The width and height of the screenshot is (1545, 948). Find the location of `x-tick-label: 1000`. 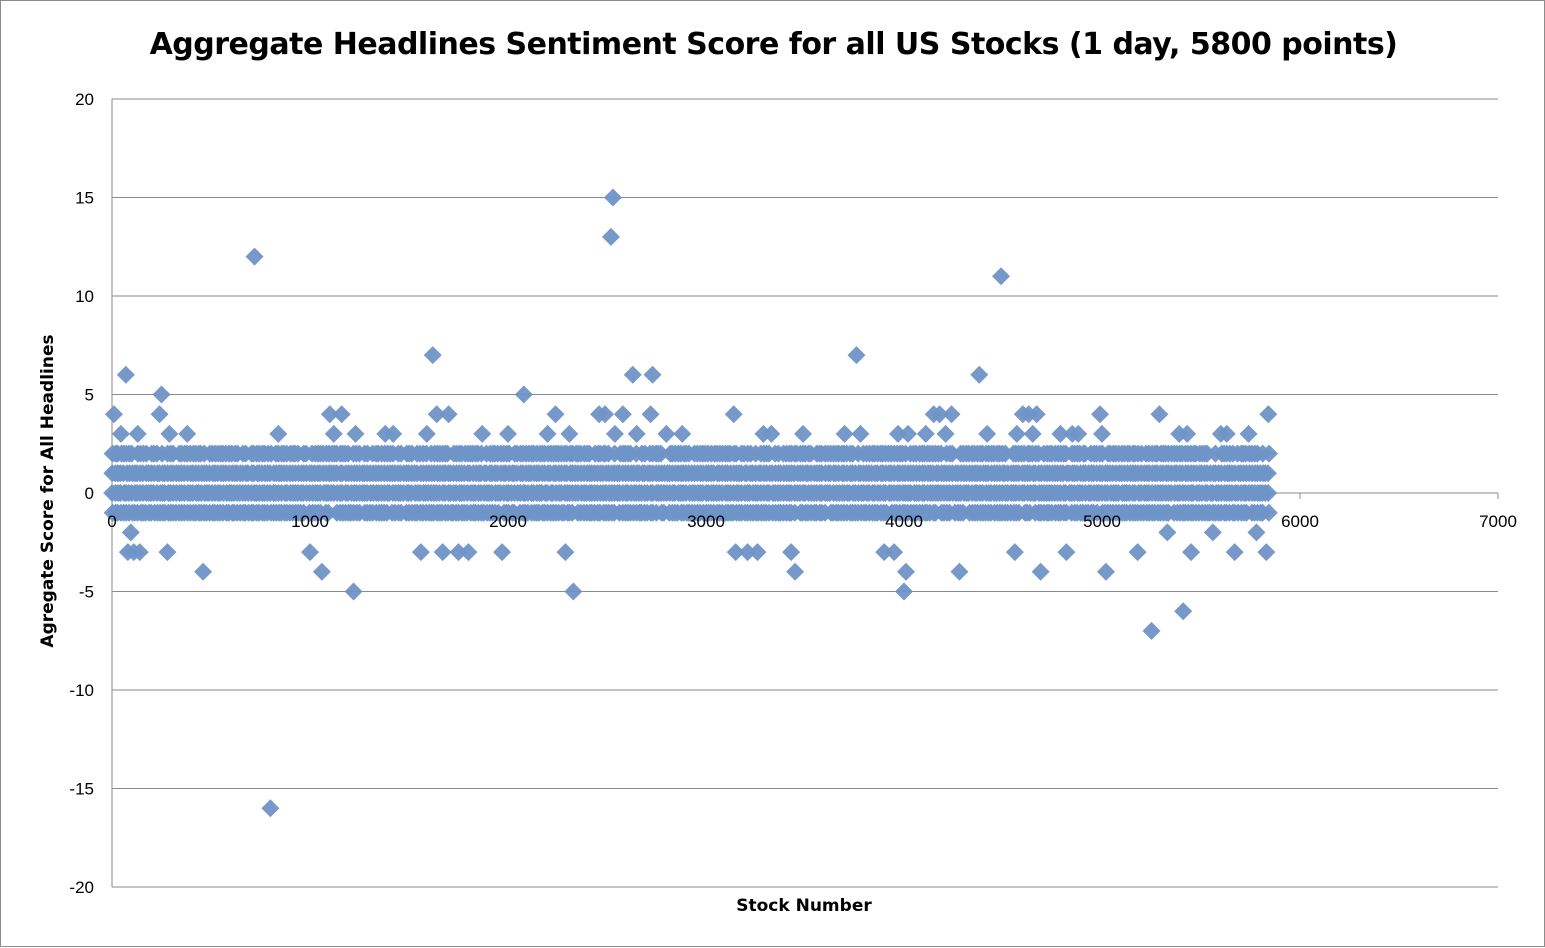

x-tick-label: 1000 is located at coordinates (310, 521).